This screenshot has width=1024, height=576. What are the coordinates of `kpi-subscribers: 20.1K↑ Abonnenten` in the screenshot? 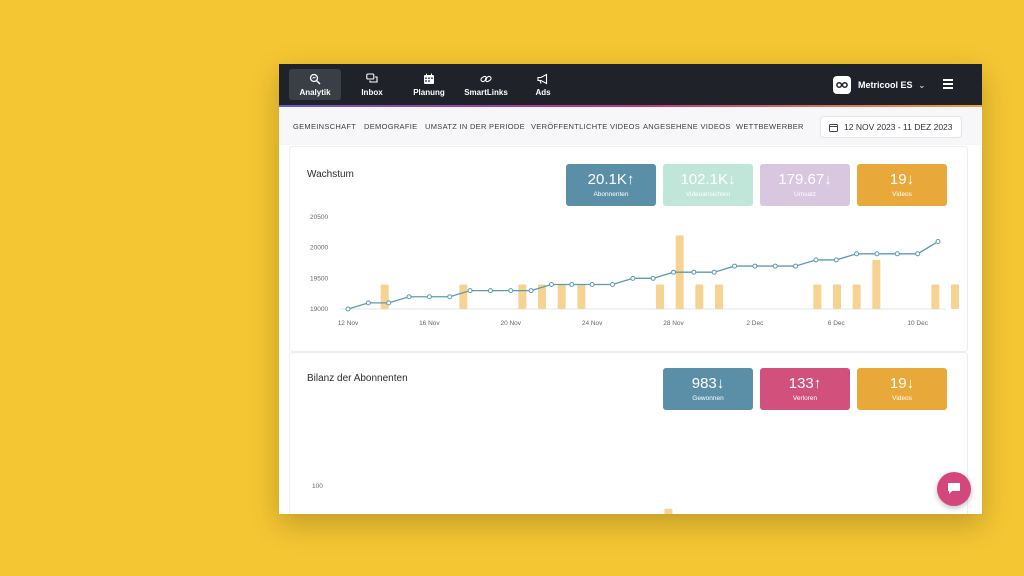 It's located at (611, 185).